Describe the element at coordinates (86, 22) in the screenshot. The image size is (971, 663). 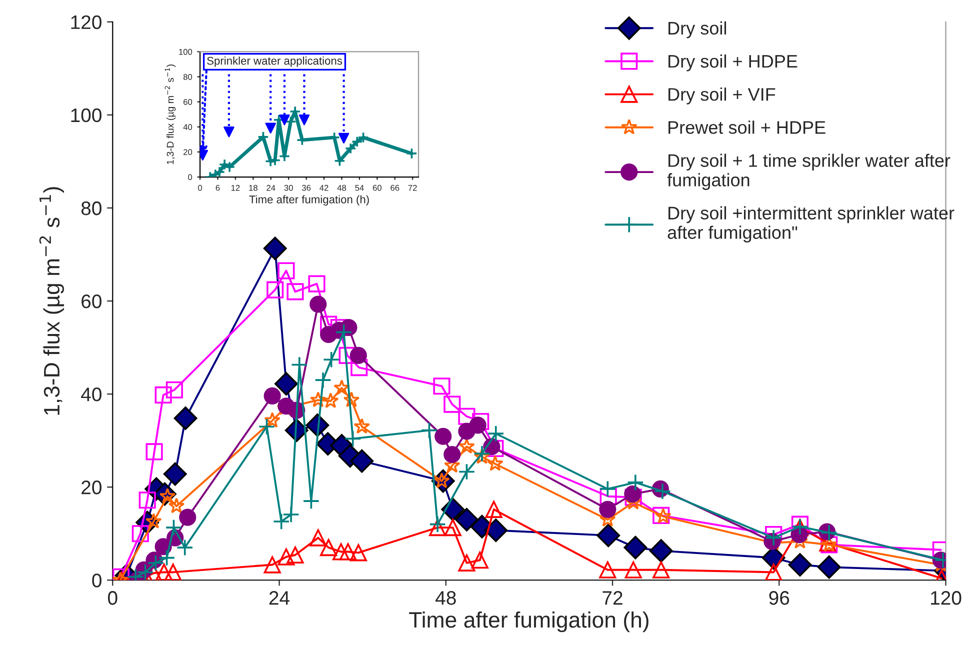
I see `y-tick-label: 120` at that location.